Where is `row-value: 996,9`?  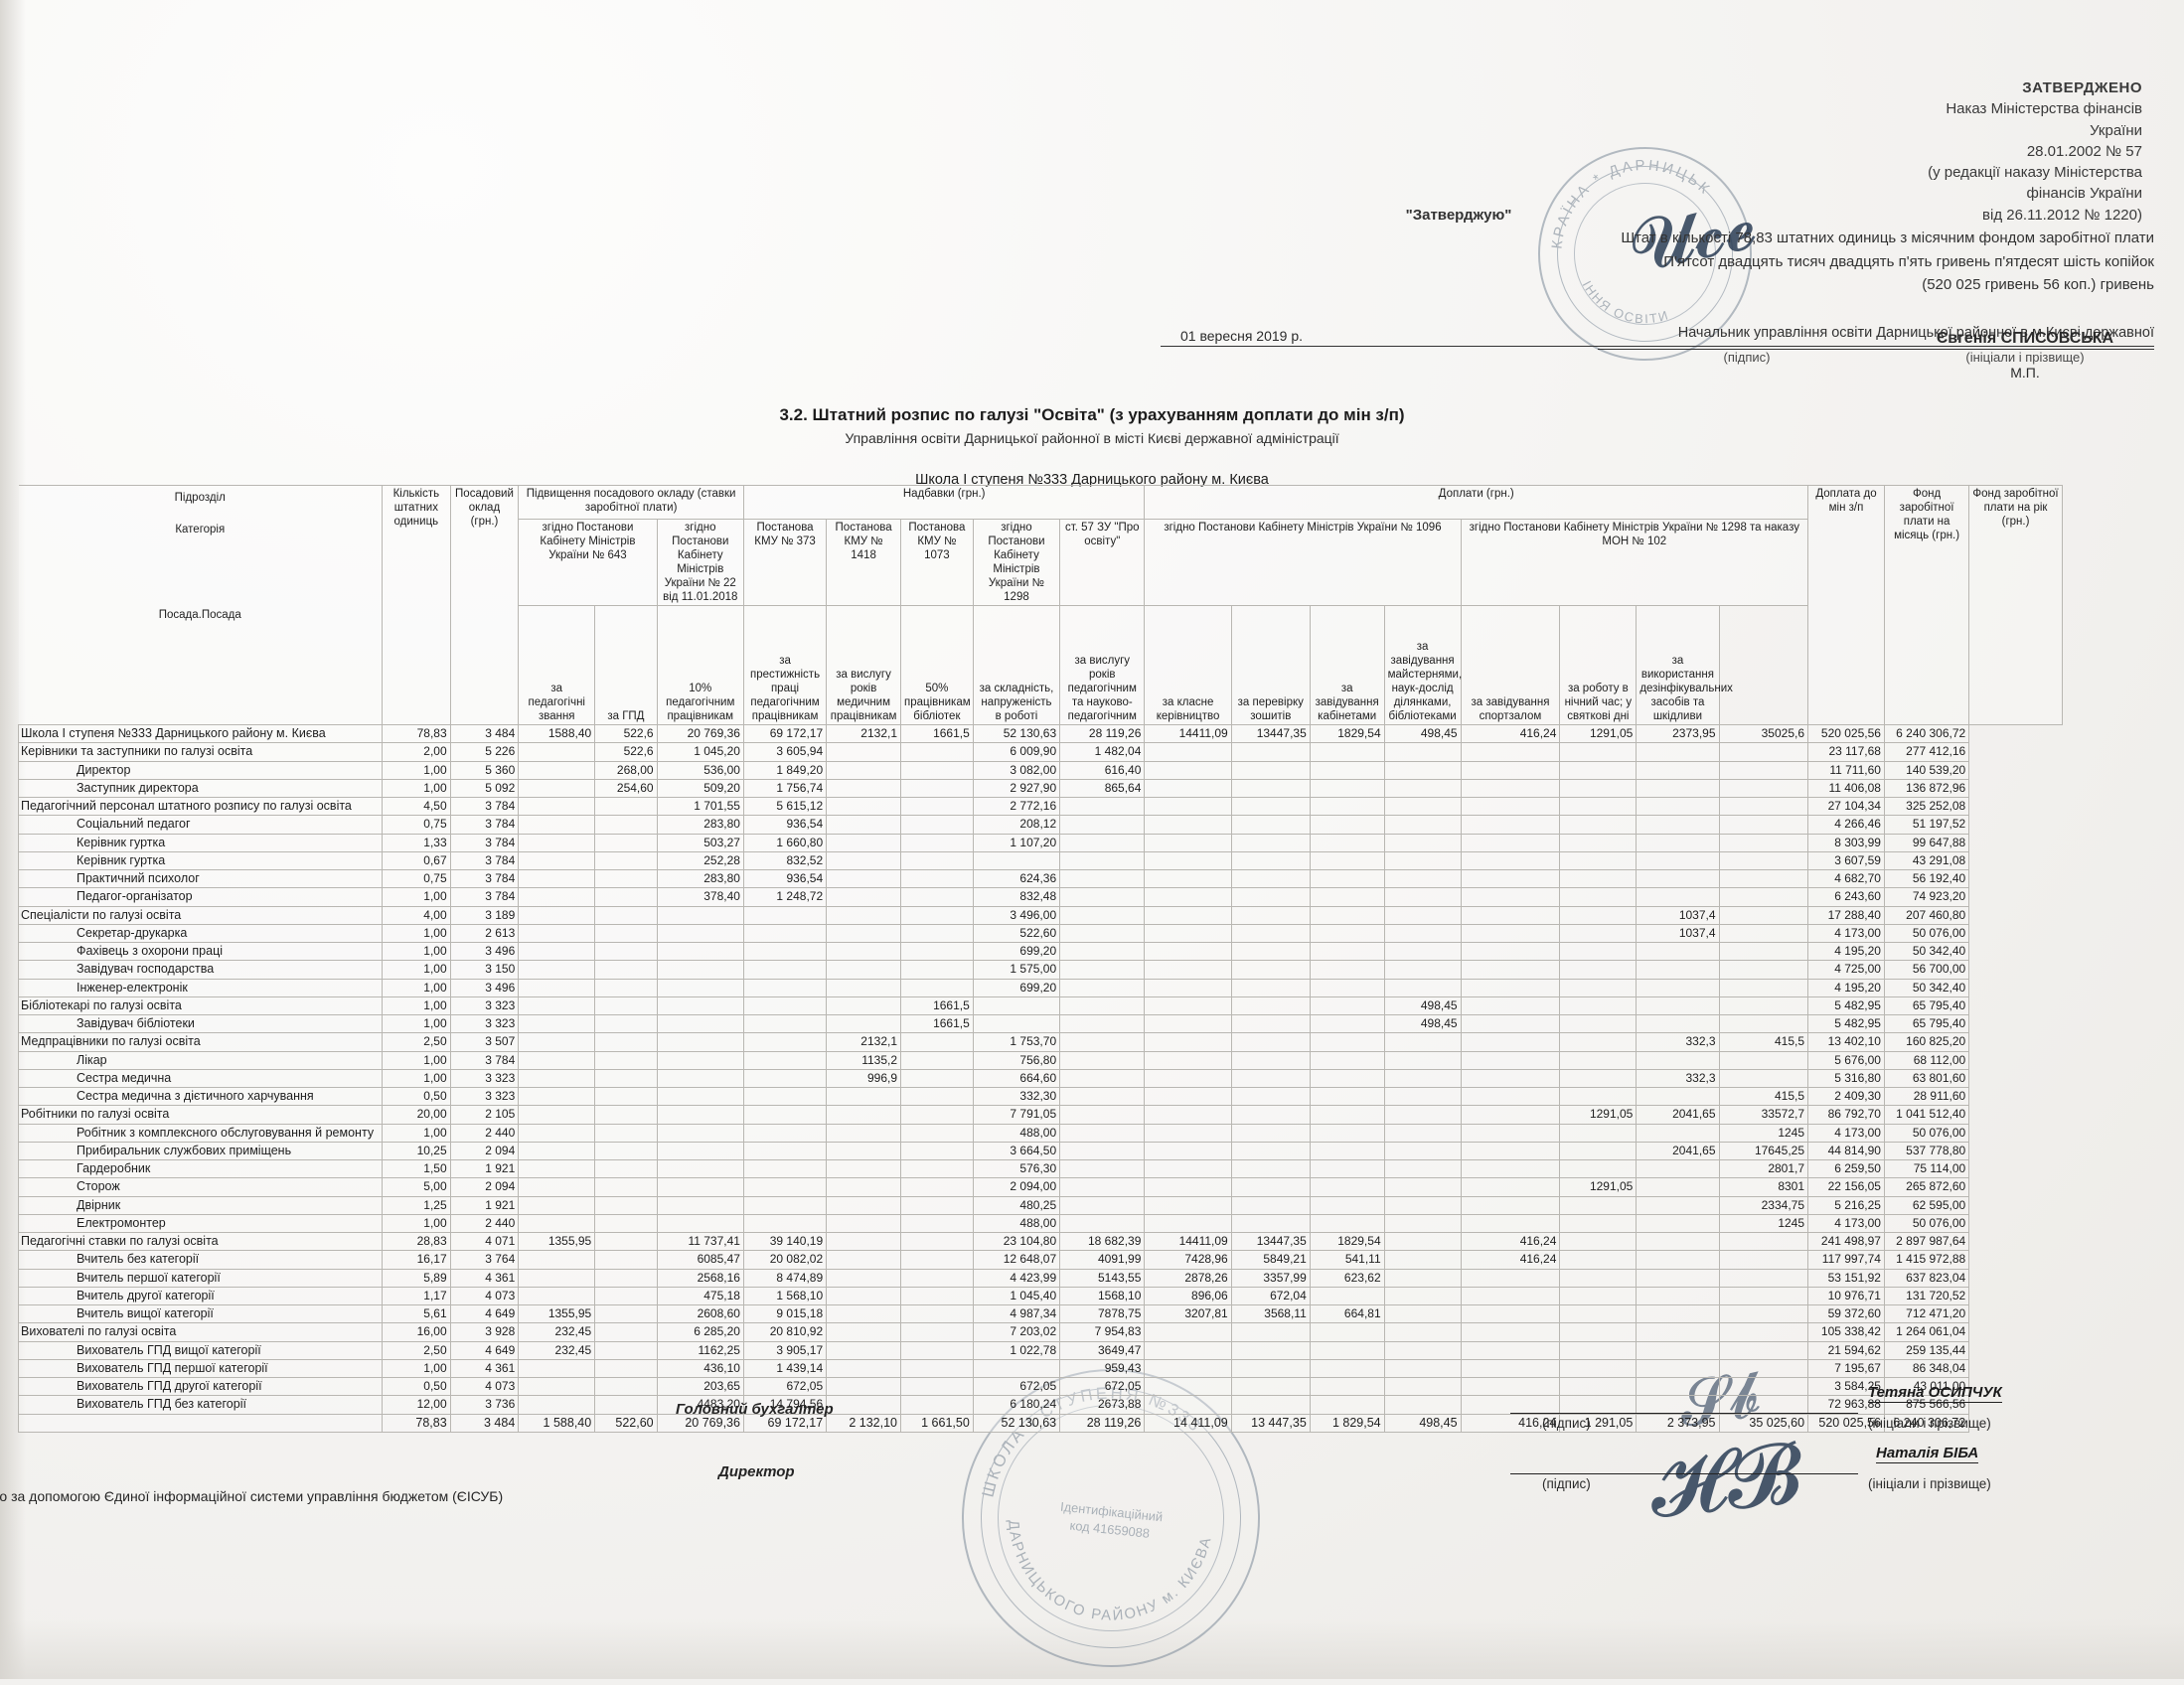
row-value: 996,9 is located at coordinates (863, 1078).